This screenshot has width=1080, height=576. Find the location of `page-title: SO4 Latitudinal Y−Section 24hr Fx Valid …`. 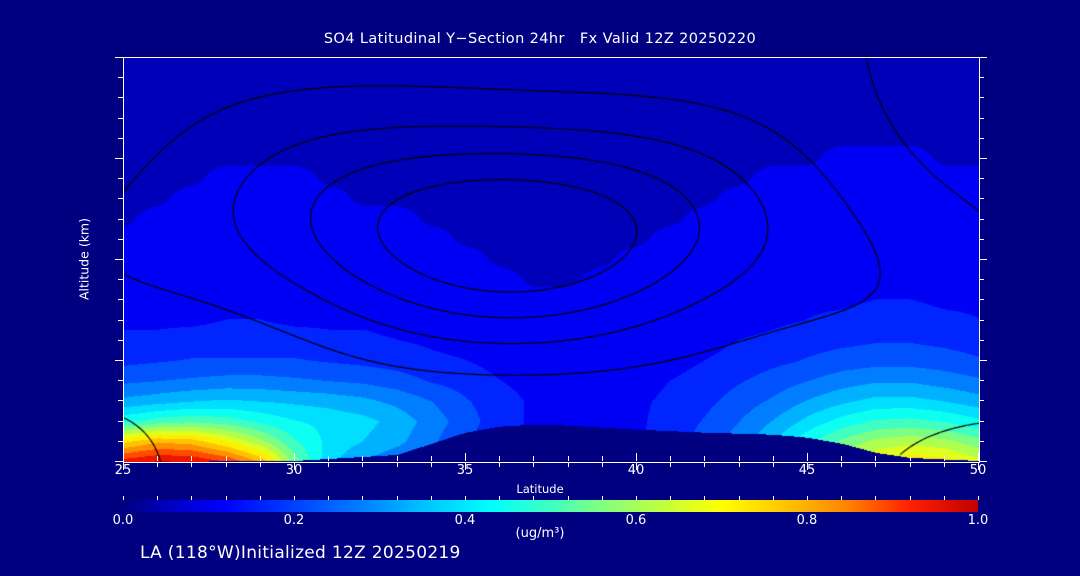

page-title: SO4 Latitudinal Y−Section 24hr Fx Valid … is located at coordinates (540, 39).